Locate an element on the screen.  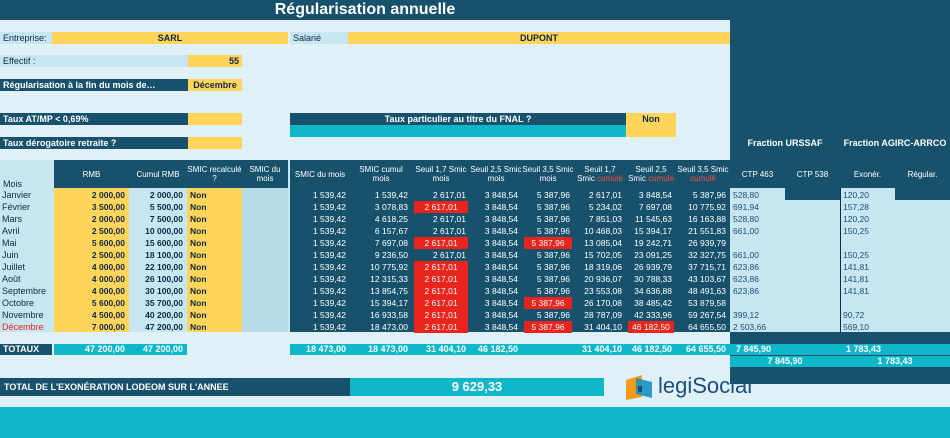
row-9-smic: 1 539,42 is located at coordinates (329, 303).